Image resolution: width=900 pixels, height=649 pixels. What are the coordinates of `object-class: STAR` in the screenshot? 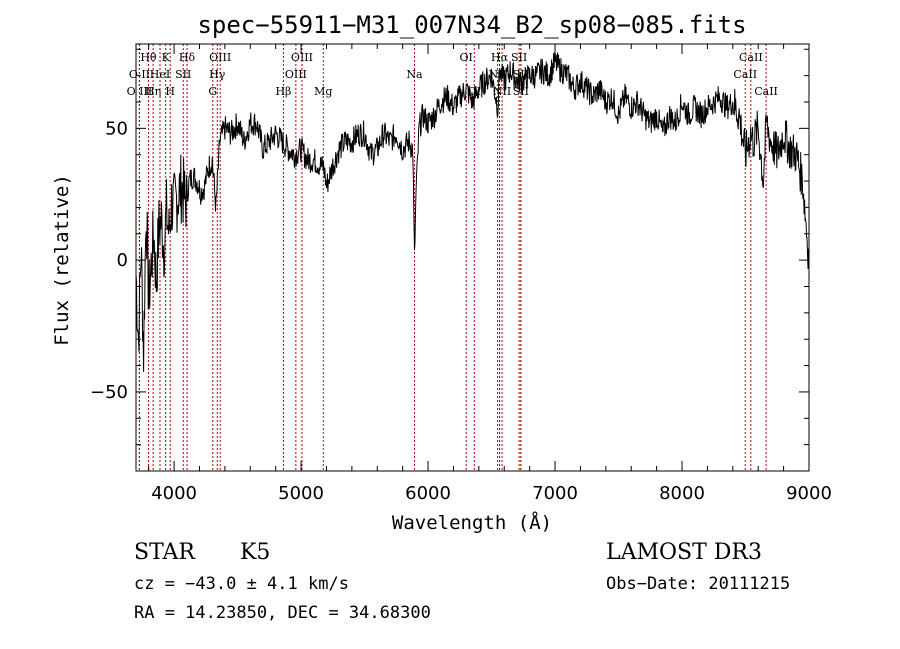 It's located at (164, 552).